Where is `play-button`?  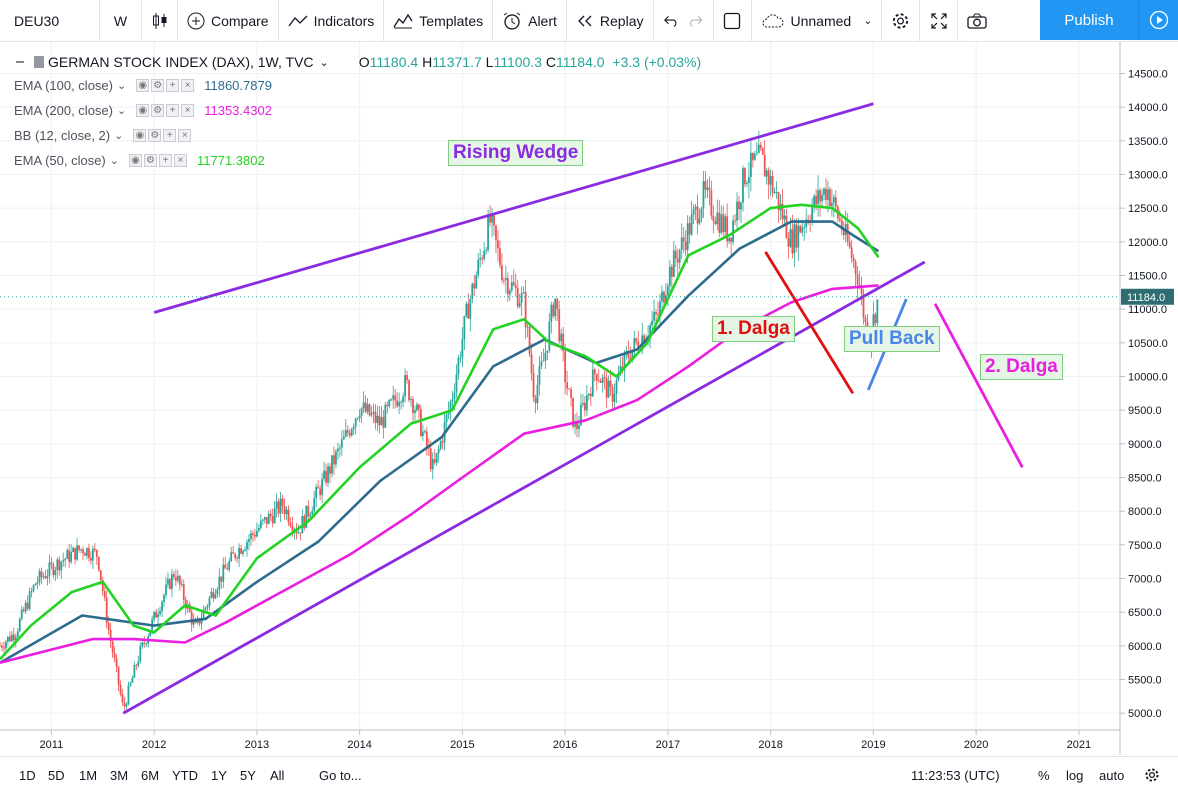
play-button is located at coordinates (1158, 20).